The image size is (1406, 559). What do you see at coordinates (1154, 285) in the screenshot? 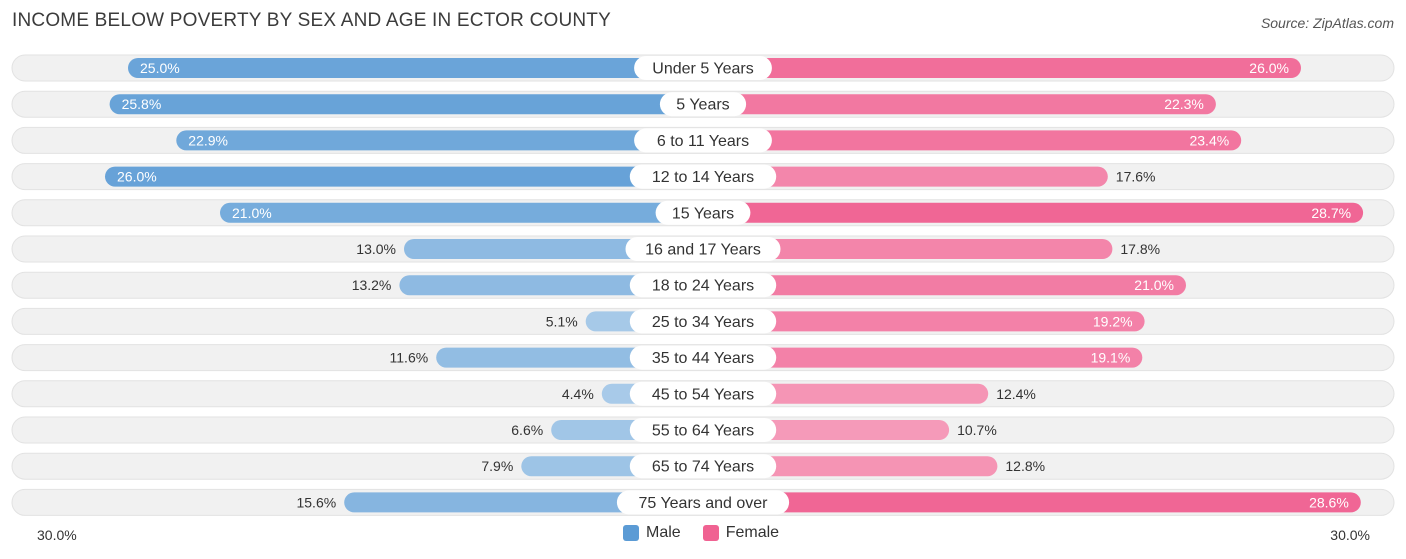
I see `female-value-label: 21.0%` at bounding box center [1154, 285].